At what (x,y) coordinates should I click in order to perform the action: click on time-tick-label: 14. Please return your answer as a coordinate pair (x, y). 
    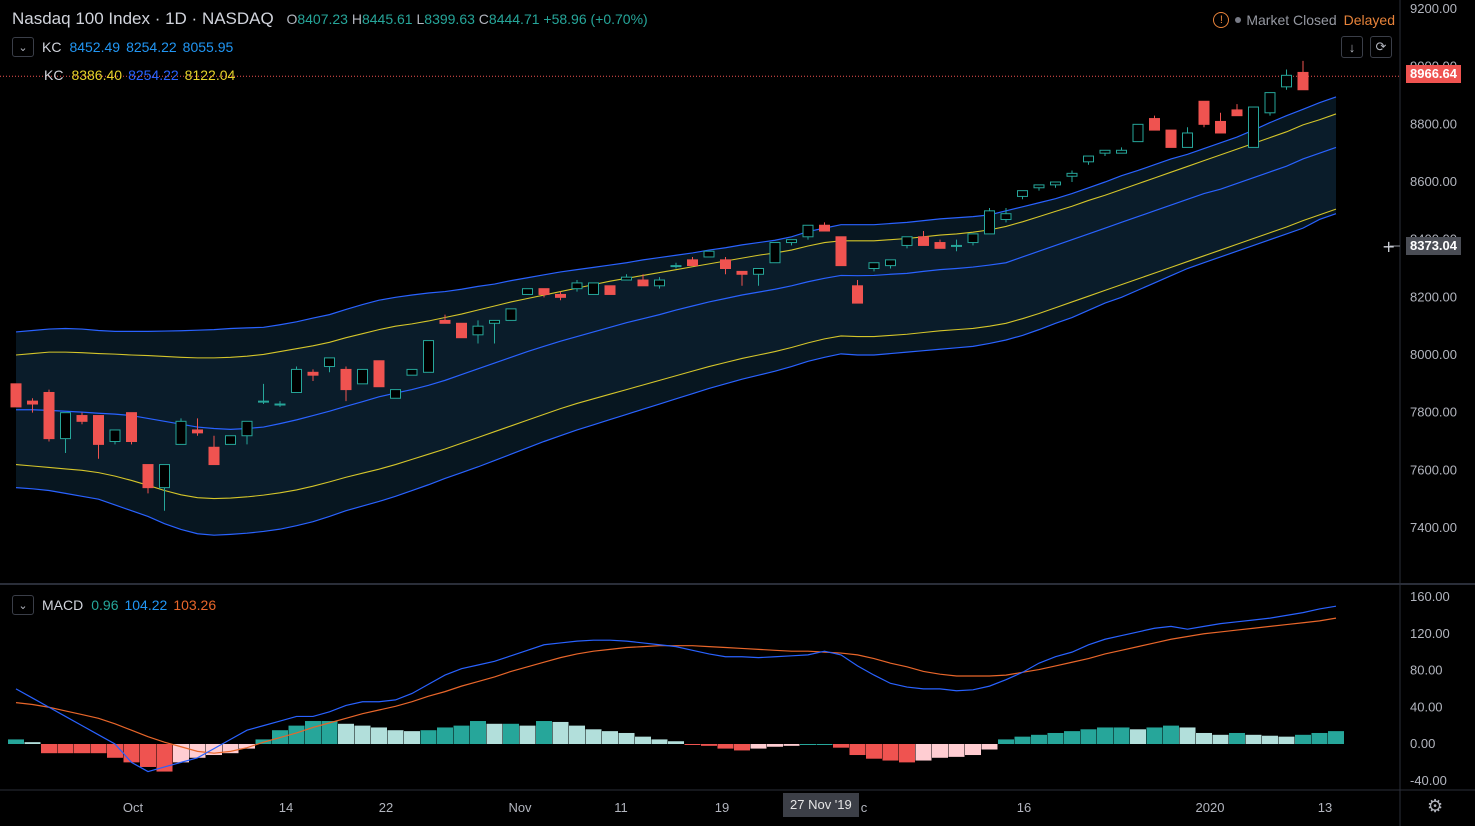
    Looking at the image, I should click on (286, 807).